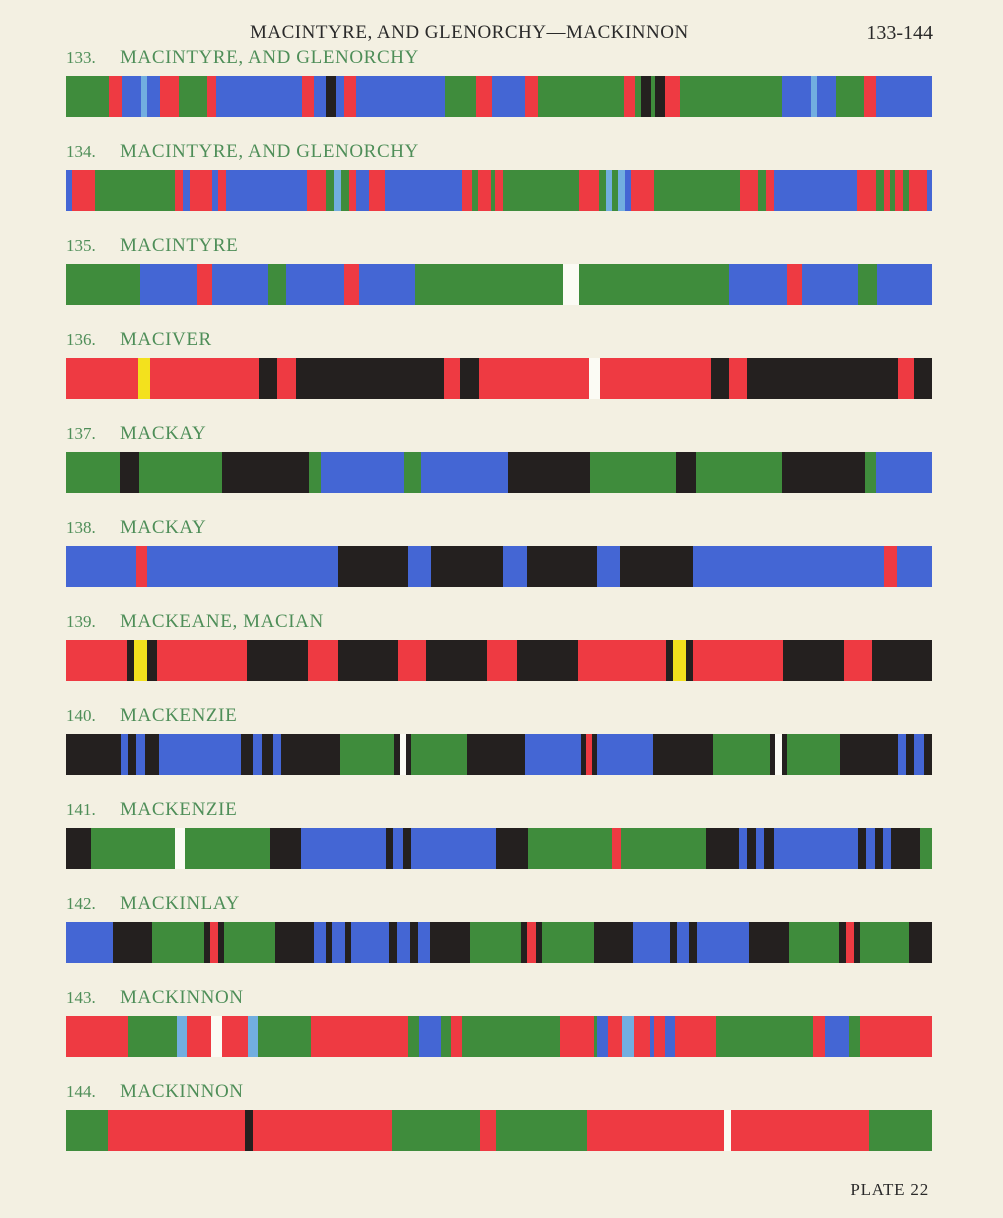 Image resolution: width=1003 pixels, height=1218 pixels. I want to click on tartan-label: 136. MACIVER, so click(499, 340).